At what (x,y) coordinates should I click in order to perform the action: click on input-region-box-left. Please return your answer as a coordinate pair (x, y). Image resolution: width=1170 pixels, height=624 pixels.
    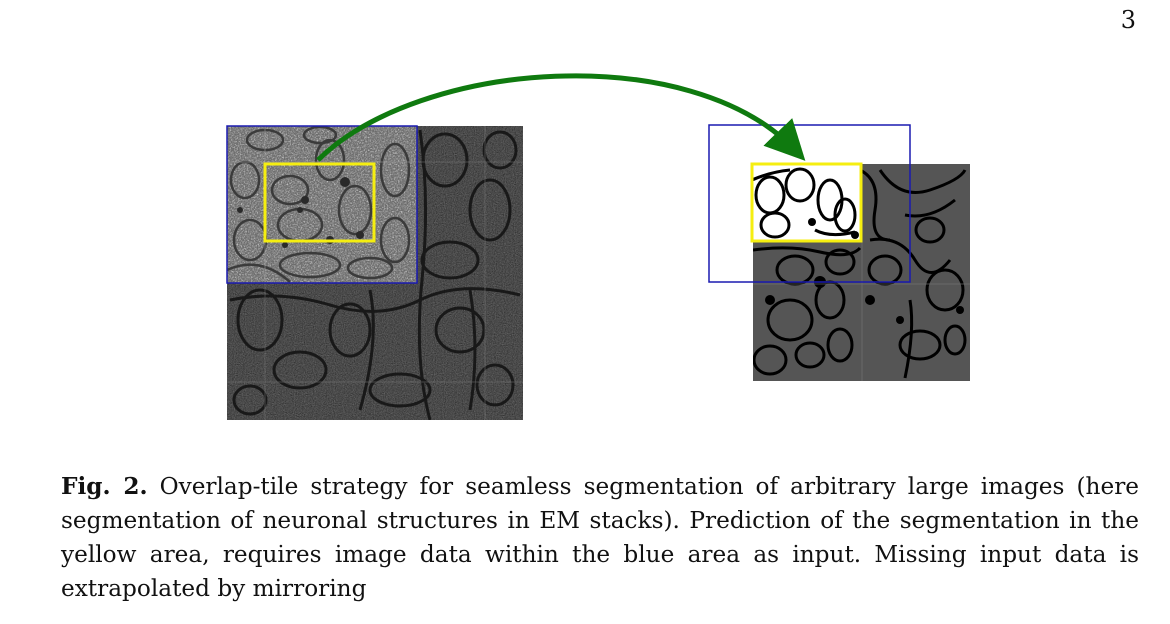
    Looking at the image, I should click on (322, 204).